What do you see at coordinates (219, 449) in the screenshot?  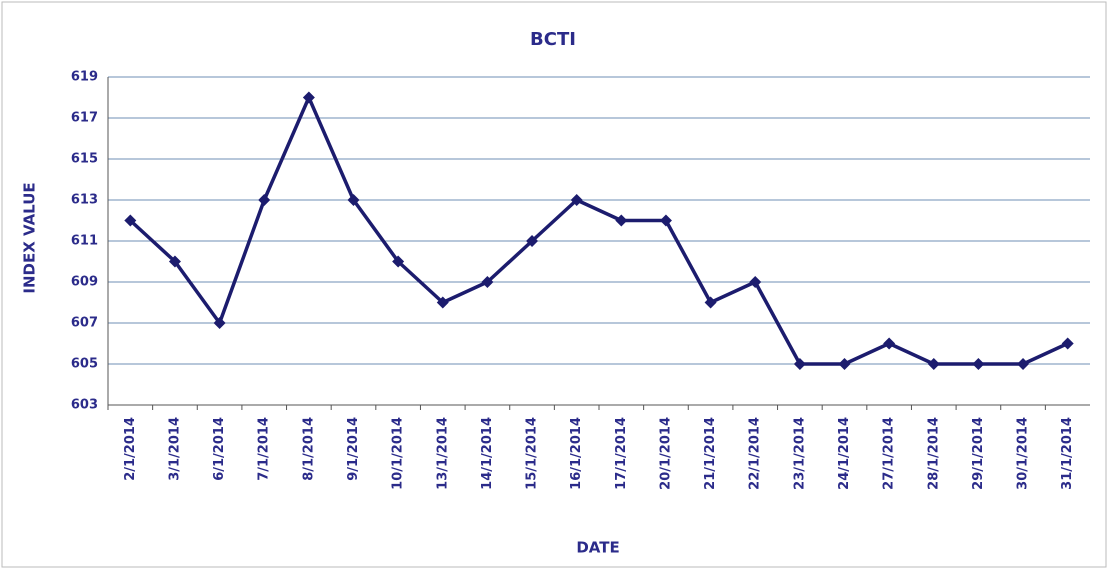 I see `x-tick-label: 6/1/2014` at bounding box center [219, 449].